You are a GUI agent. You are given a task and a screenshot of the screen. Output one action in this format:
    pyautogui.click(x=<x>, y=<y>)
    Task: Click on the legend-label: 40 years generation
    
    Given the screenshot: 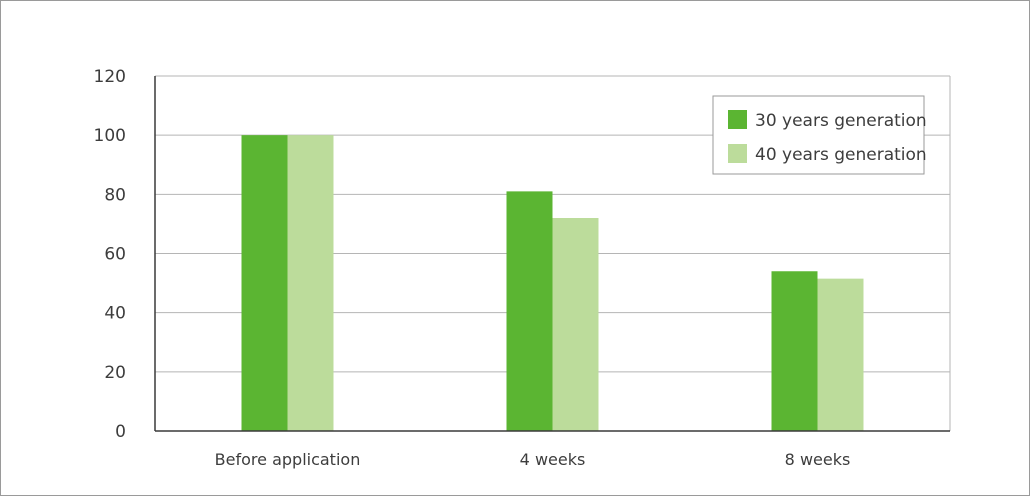 What is the action you would take?
    pyautogui.click(x=841, y=155)
    